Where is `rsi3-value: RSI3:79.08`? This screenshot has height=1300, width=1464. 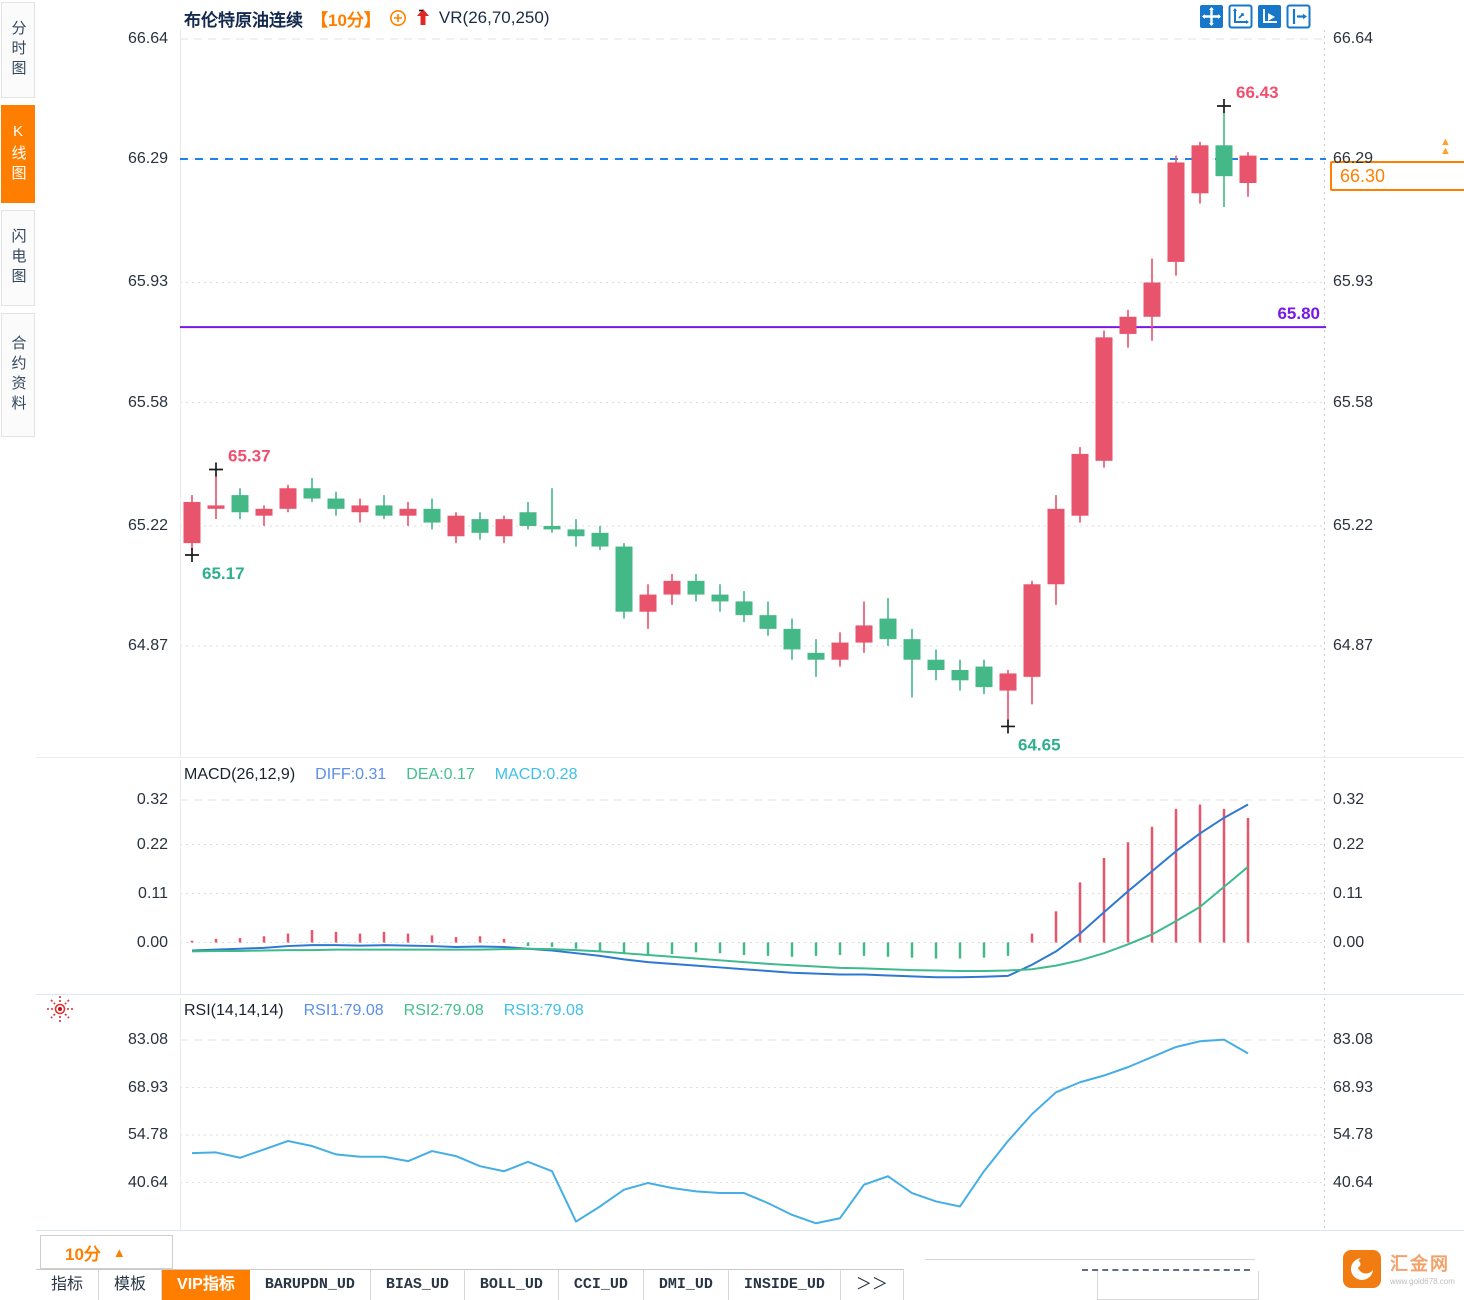
rsi3-value: RSI3:79.08 is located at coordinates (543, 1010).